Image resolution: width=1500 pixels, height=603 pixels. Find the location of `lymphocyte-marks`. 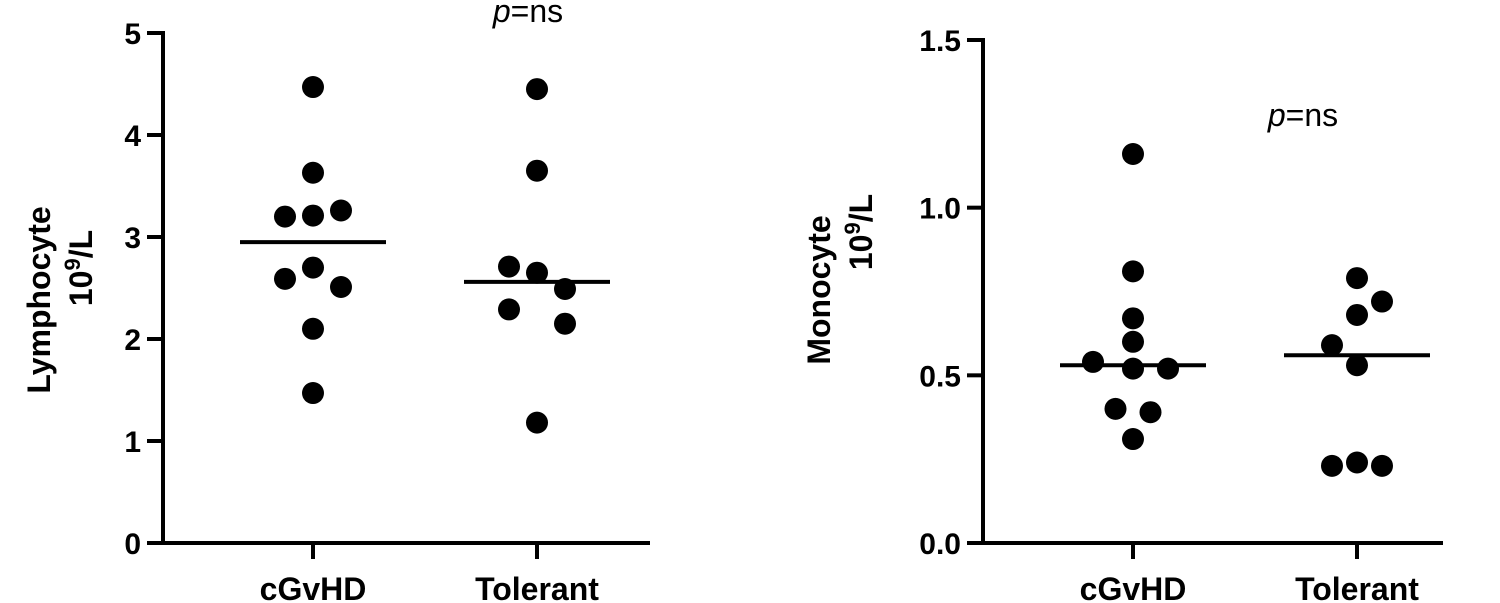

lymphocyte-marks is located at coordinates (425, 255).